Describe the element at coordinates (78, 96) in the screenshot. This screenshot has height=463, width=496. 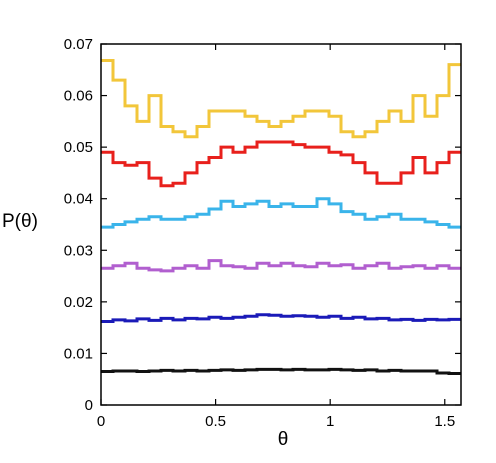
I see `y-tick-label: 0.06` at that location.